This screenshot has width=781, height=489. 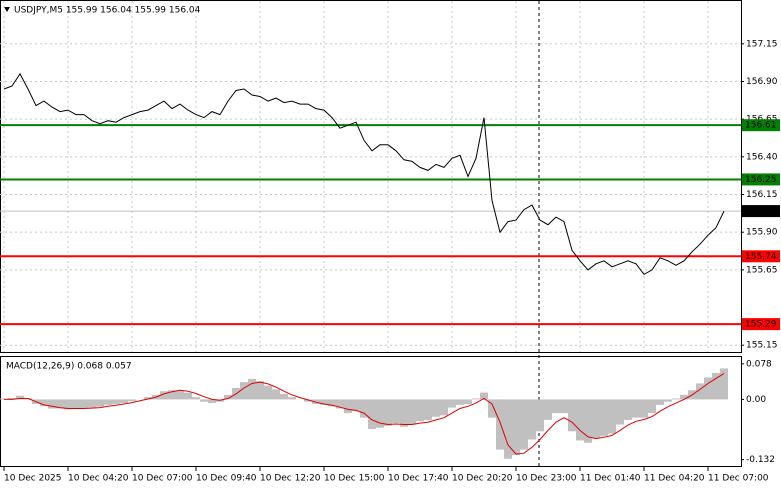 What do you see at coordinates (69, 367) in the screenshot?
I see `chart-title: MACD(12,26,9) 0.068 0.057` at bounding box center [69, 367].